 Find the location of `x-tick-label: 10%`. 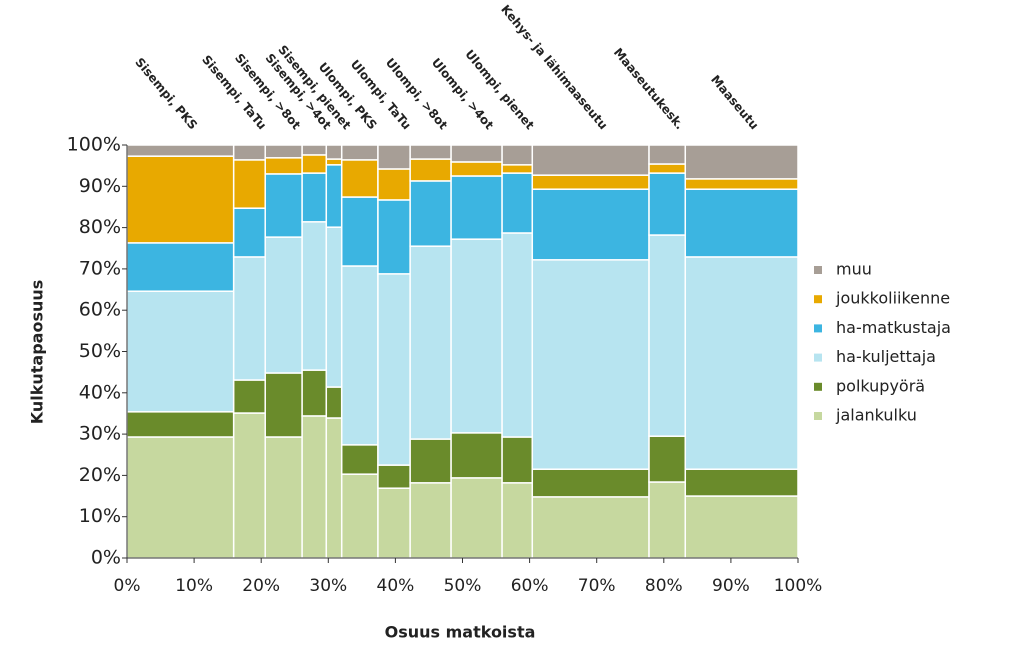

x-tick-label: 10% is located at coordinates (194, 586).